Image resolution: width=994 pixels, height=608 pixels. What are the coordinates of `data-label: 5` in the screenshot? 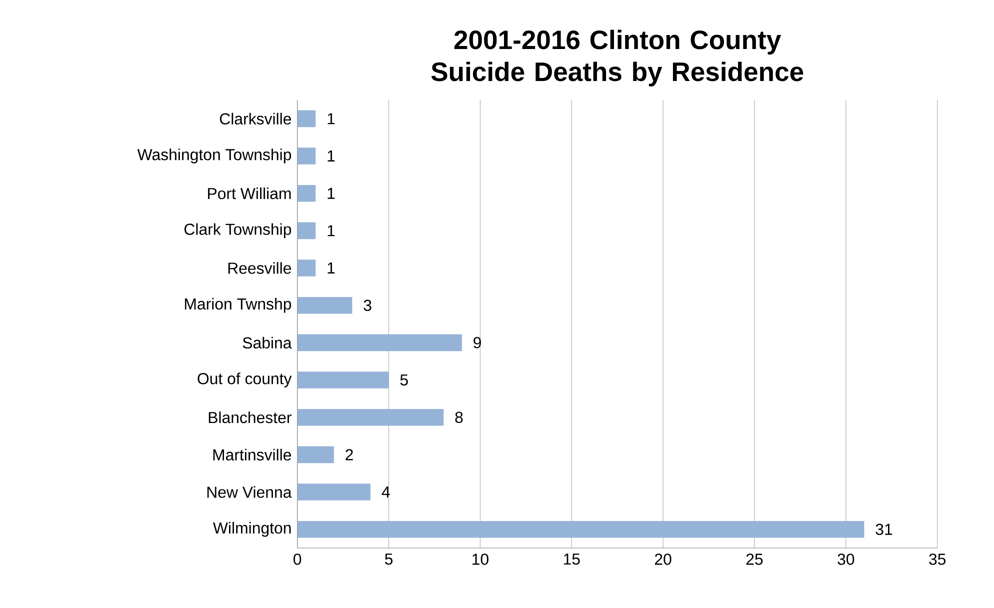 It's located at (404, 380).